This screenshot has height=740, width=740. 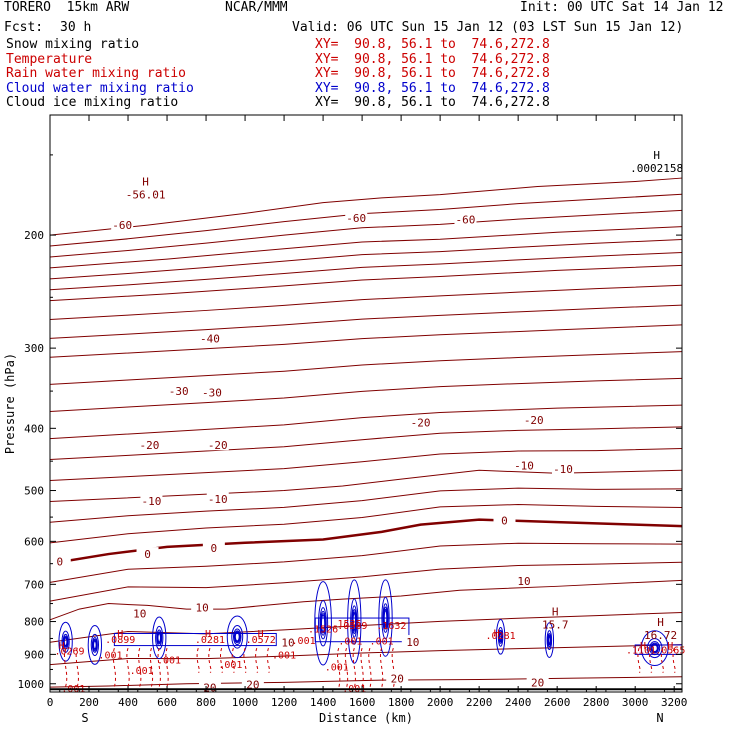 I want to click on field-snow-name: Snow mixing ratio, so click(x=73, y=44).